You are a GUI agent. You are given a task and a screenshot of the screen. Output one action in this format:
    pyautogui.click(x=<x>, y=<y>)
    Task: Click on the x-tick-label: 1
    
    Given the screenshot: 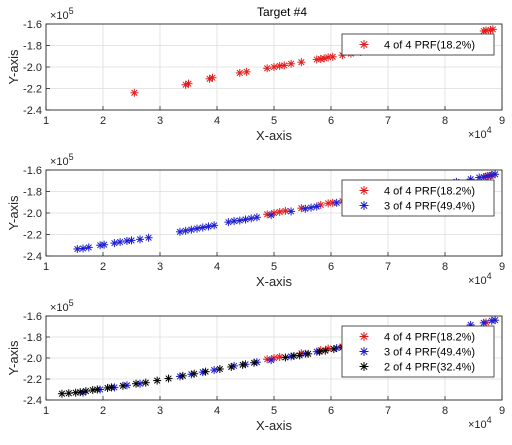 What is the action you would take?
    pyautogui.click(x=46, y=411)
    